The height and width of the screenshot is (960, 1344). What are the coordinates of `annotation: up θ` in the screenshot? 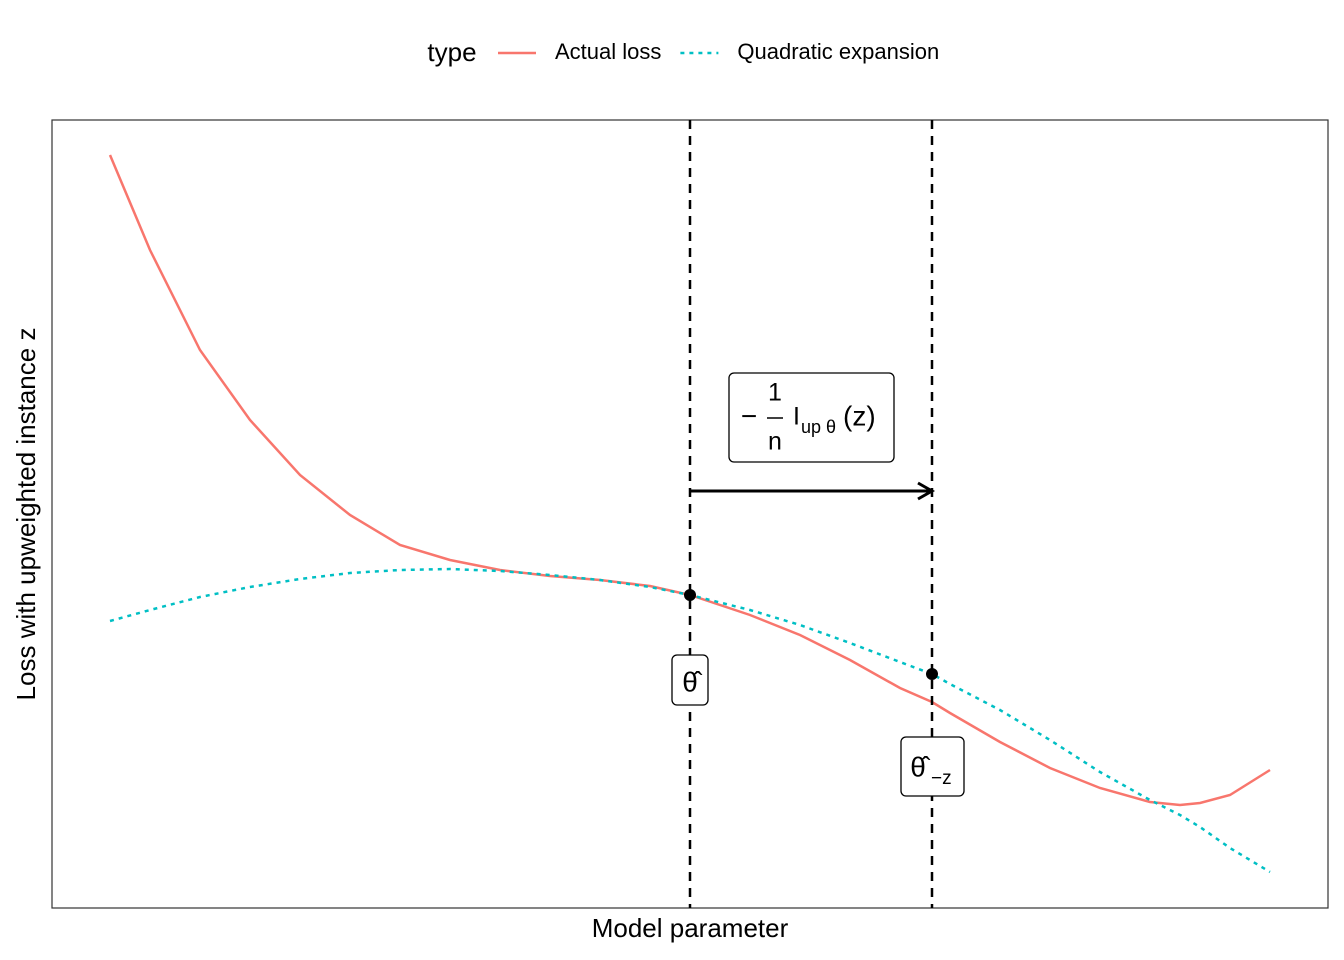 It's located at (818, 427).